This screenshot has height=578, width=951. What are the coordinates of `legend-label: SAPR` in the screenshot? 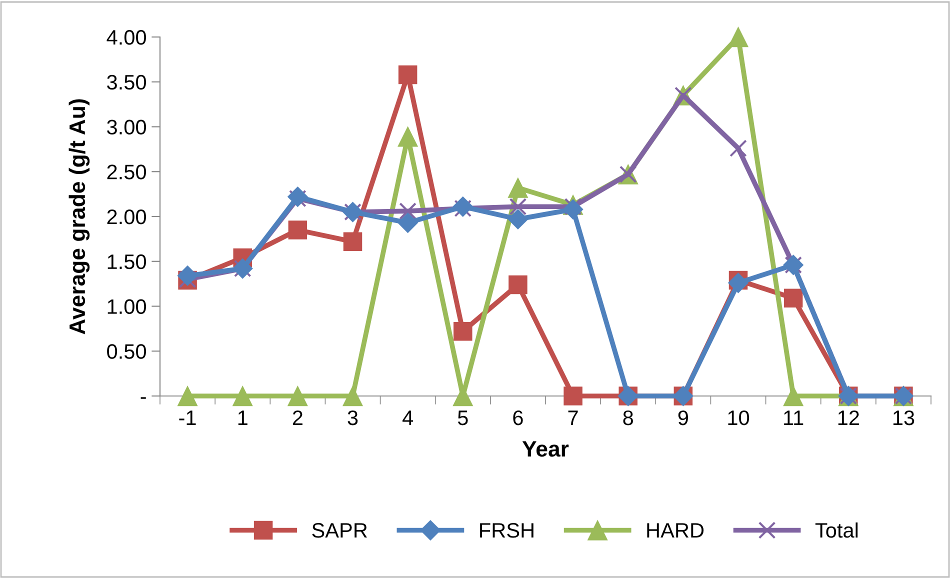 It's located at (339, 530).